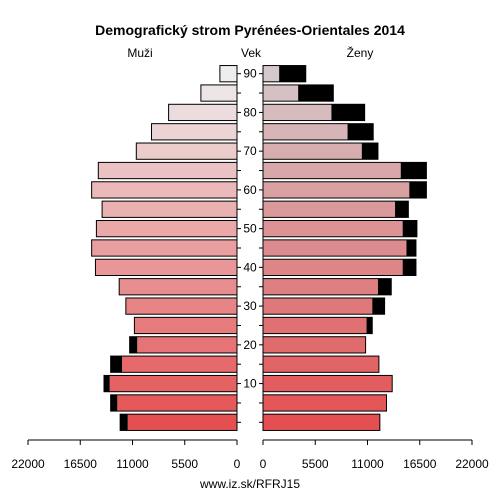  I want to click on footer-url: www.iz.sk/RFRJ15, so click(249, 484).